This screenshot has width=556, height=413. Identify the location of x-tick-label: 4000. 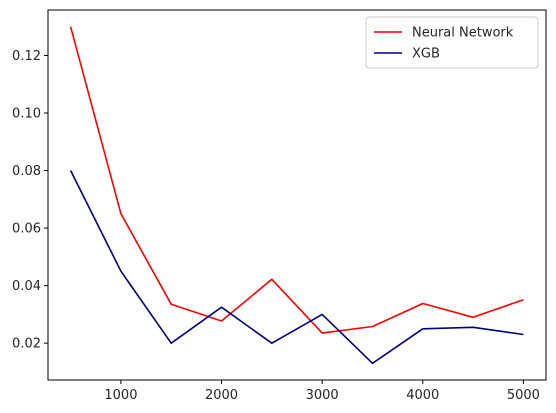
(422, 395).